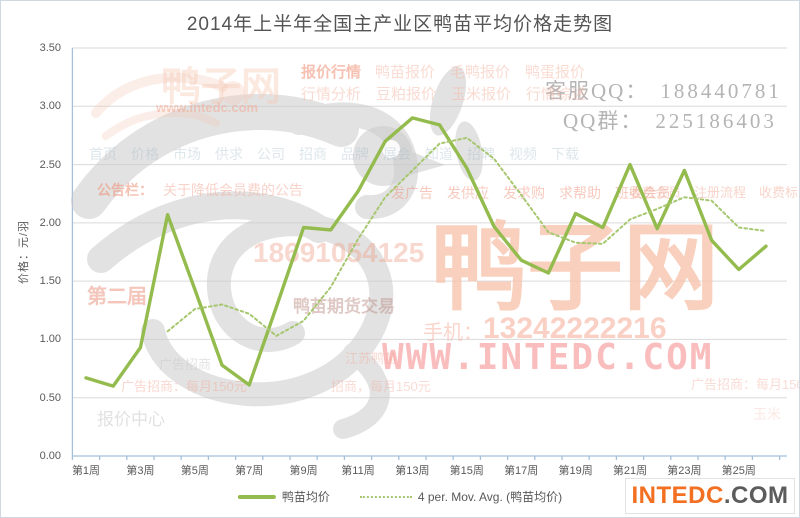  What do you see at coordinates (344, 306) in the screenshot?
I see `watermark-text: 鸭苗期货交易` at bounding box center [344, 306].